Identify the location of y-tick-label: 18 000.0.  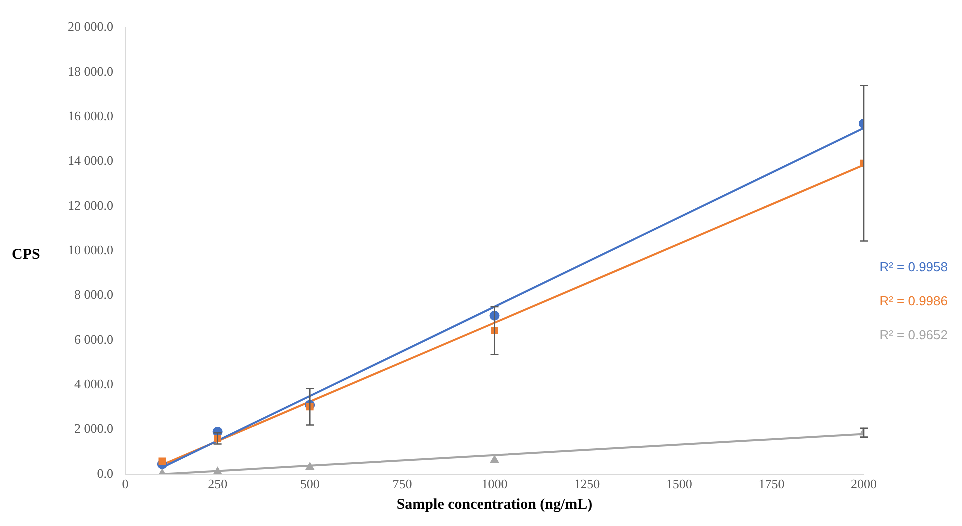
(91, 71).